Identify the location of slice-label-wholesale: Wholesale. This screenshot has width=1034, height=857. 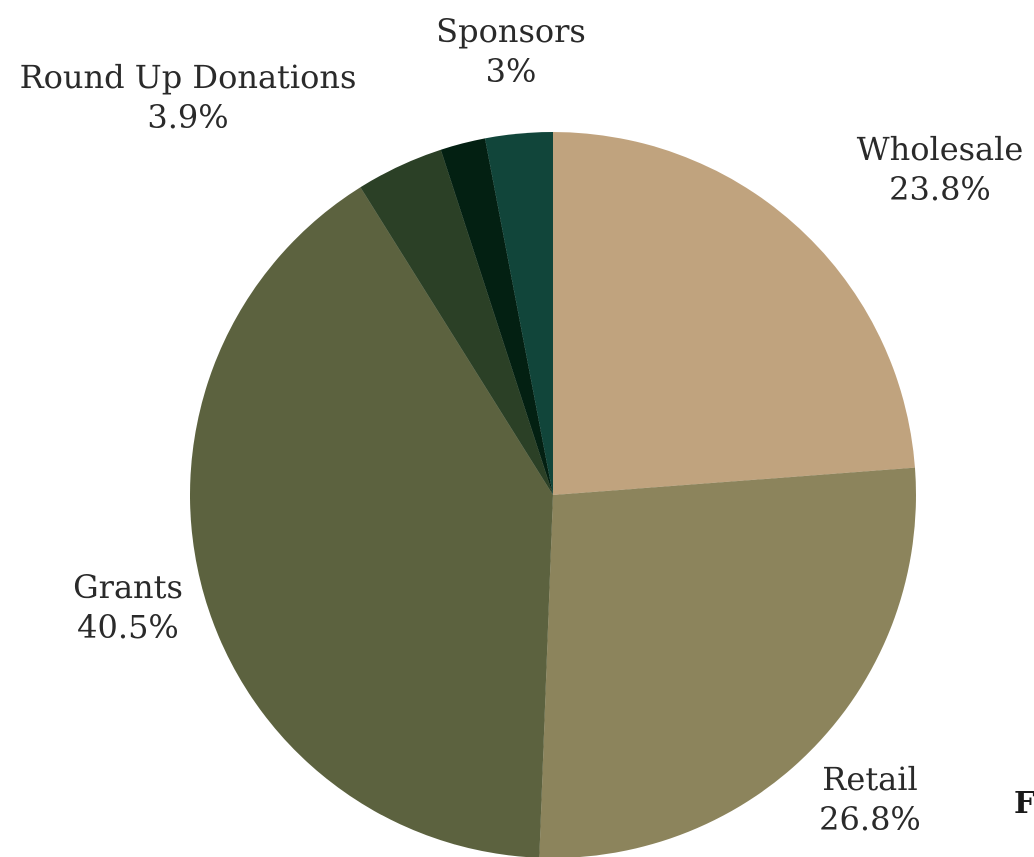
(940, 149).